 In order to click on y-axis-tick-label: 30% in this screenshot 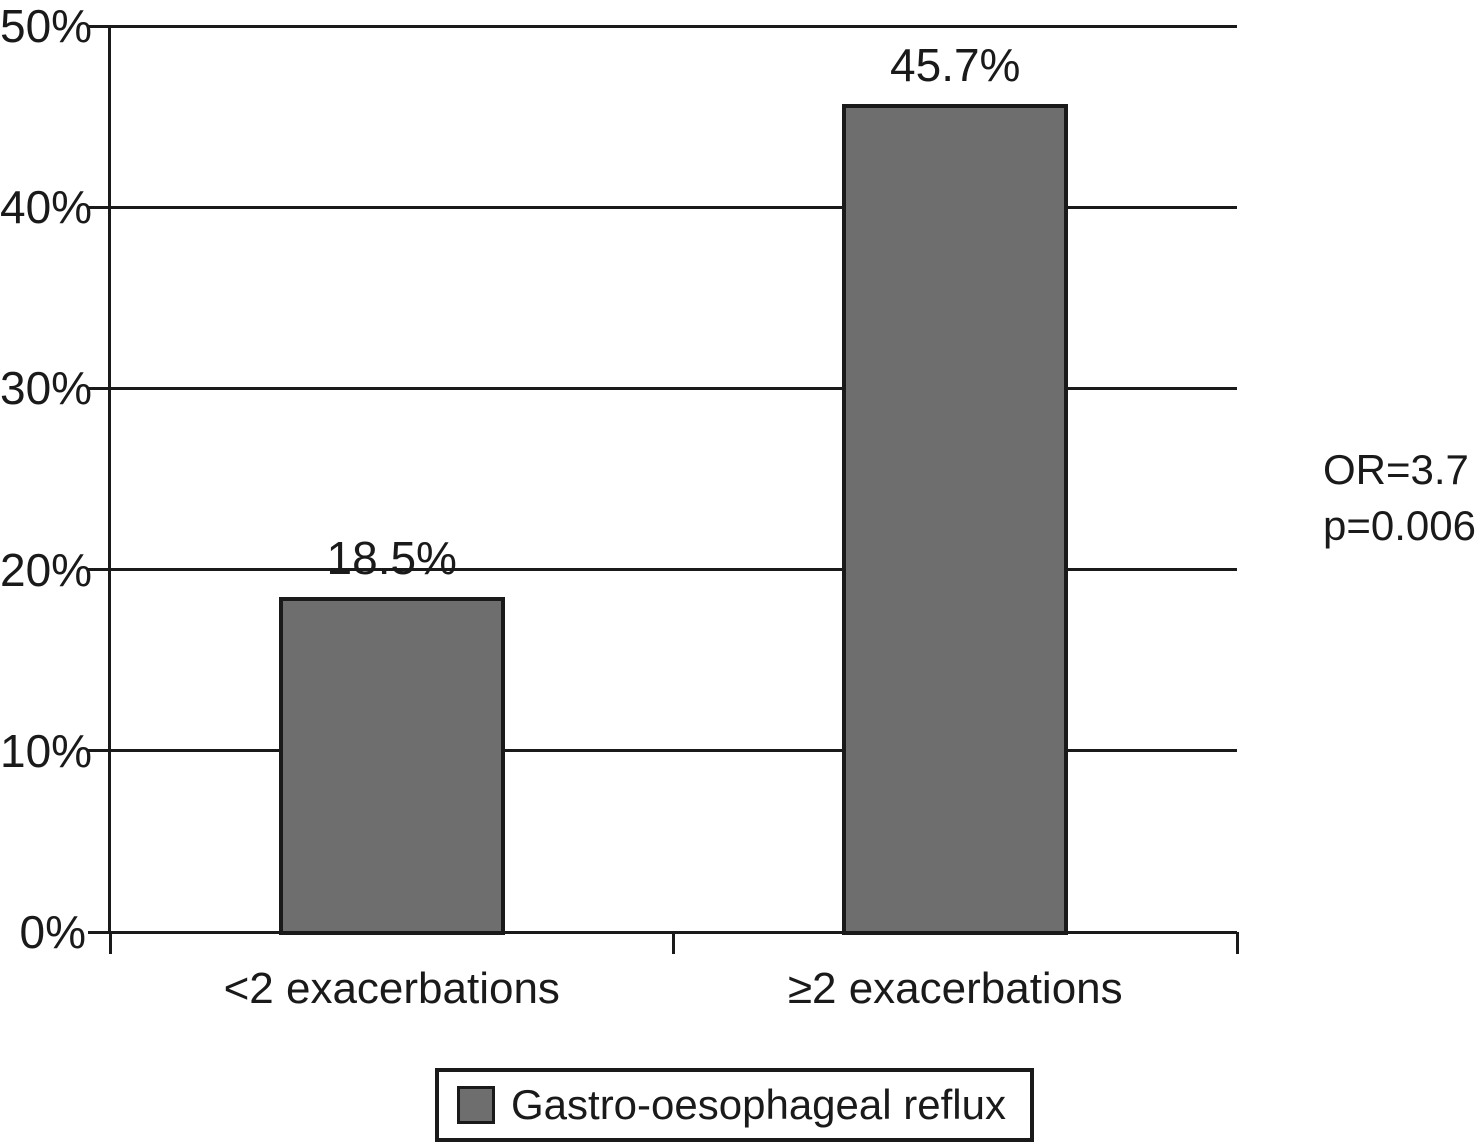, I will do `click(46, 388)`.